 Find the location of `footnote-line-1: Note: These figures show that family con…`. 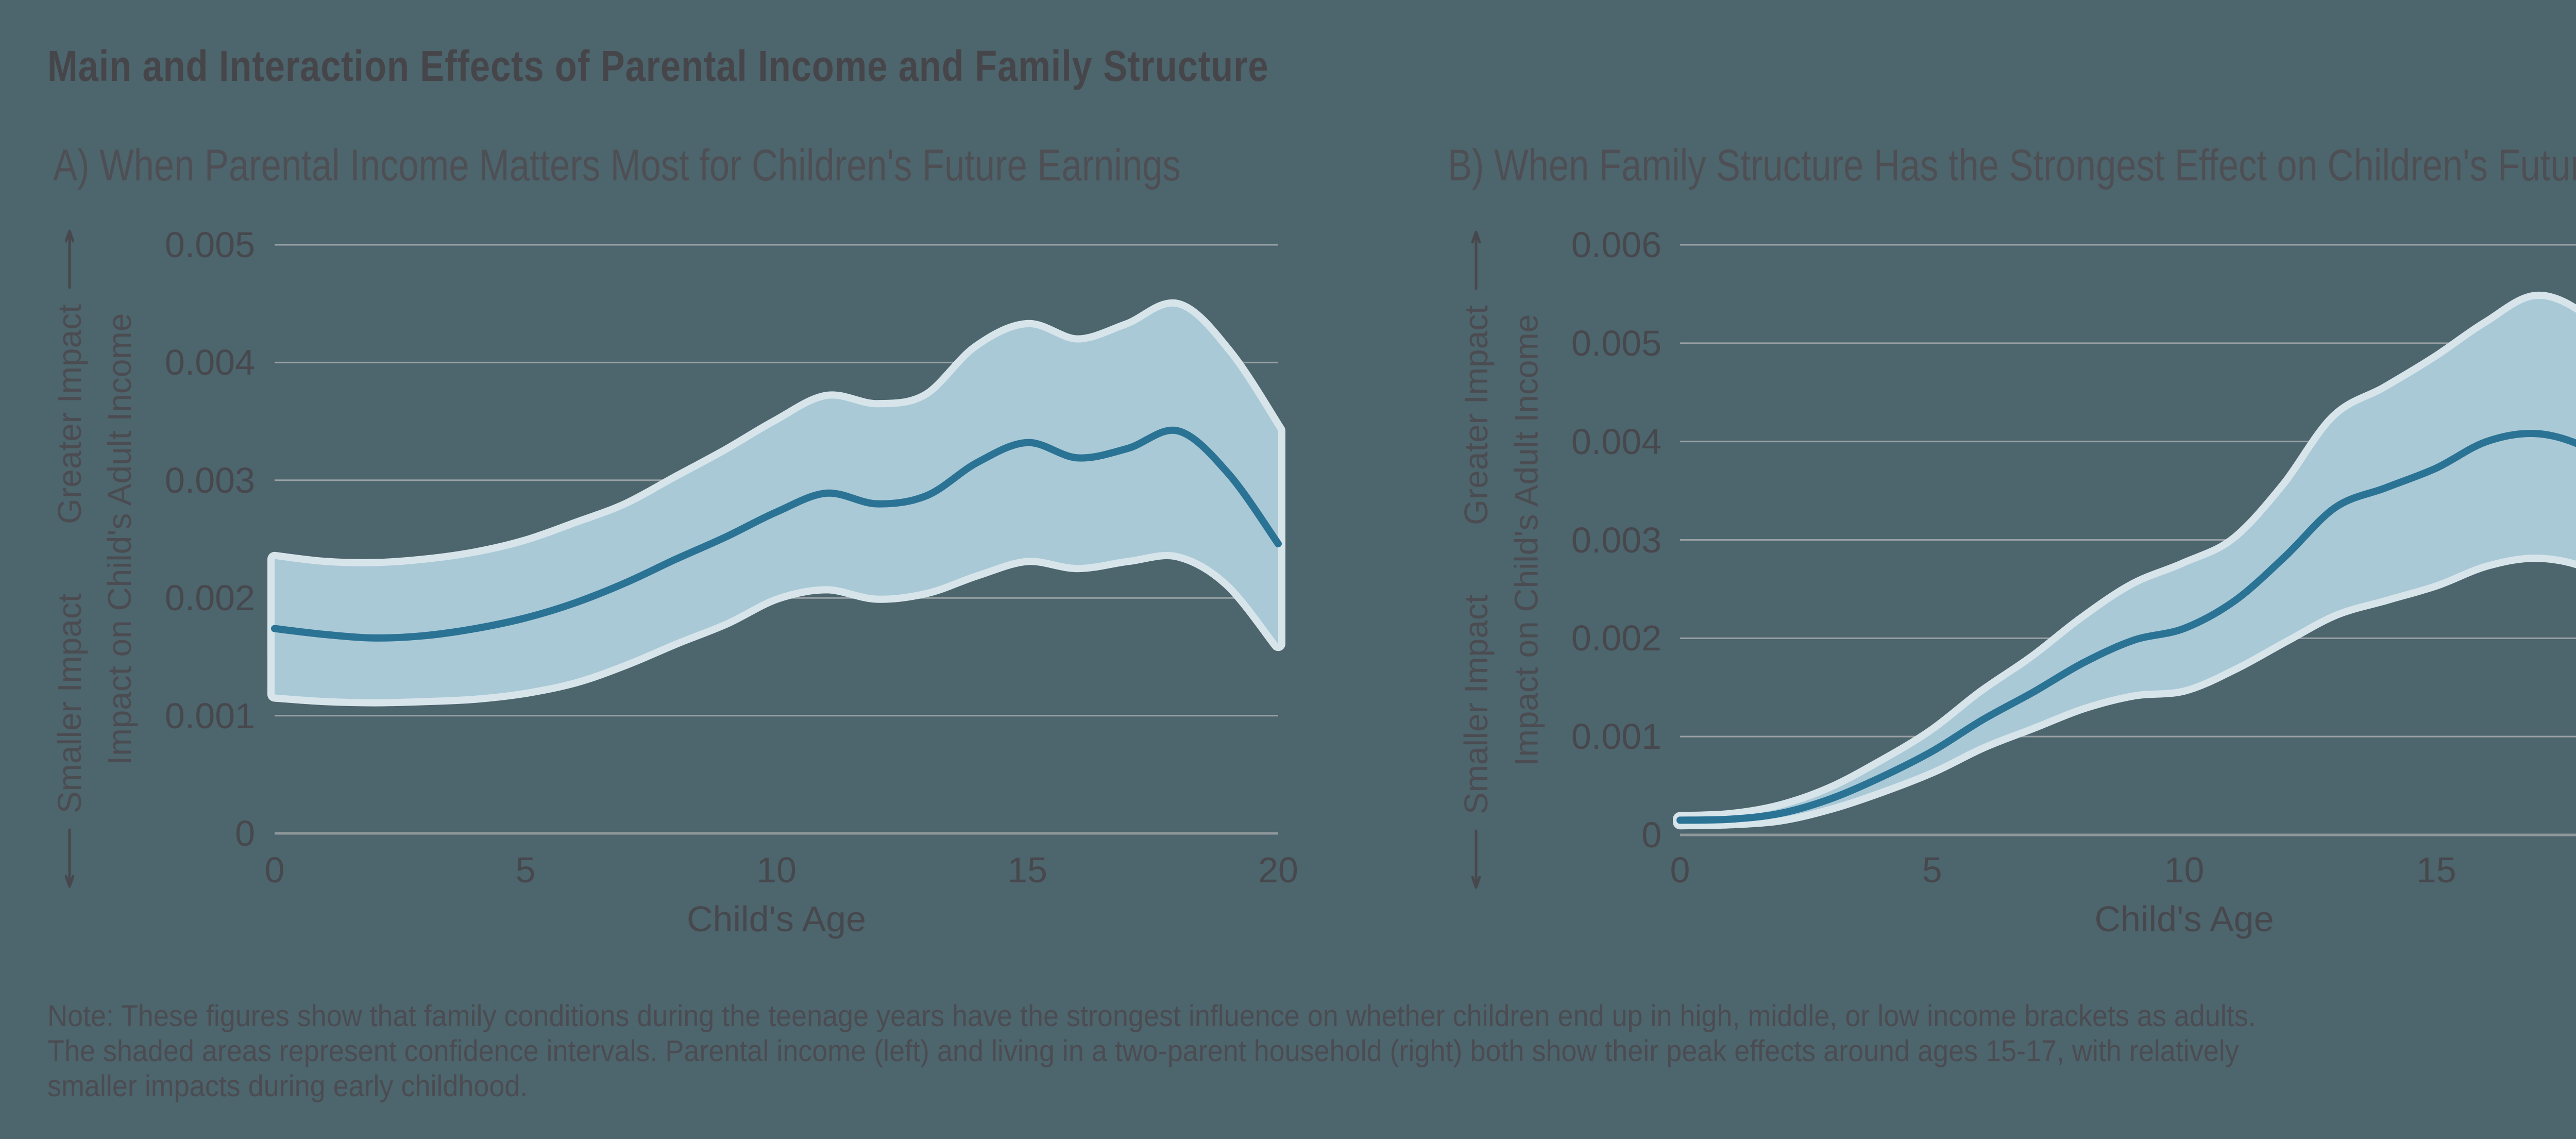

footnote-line-1: Note: These figures show that family con… is located at coordinates (1151, 1016).